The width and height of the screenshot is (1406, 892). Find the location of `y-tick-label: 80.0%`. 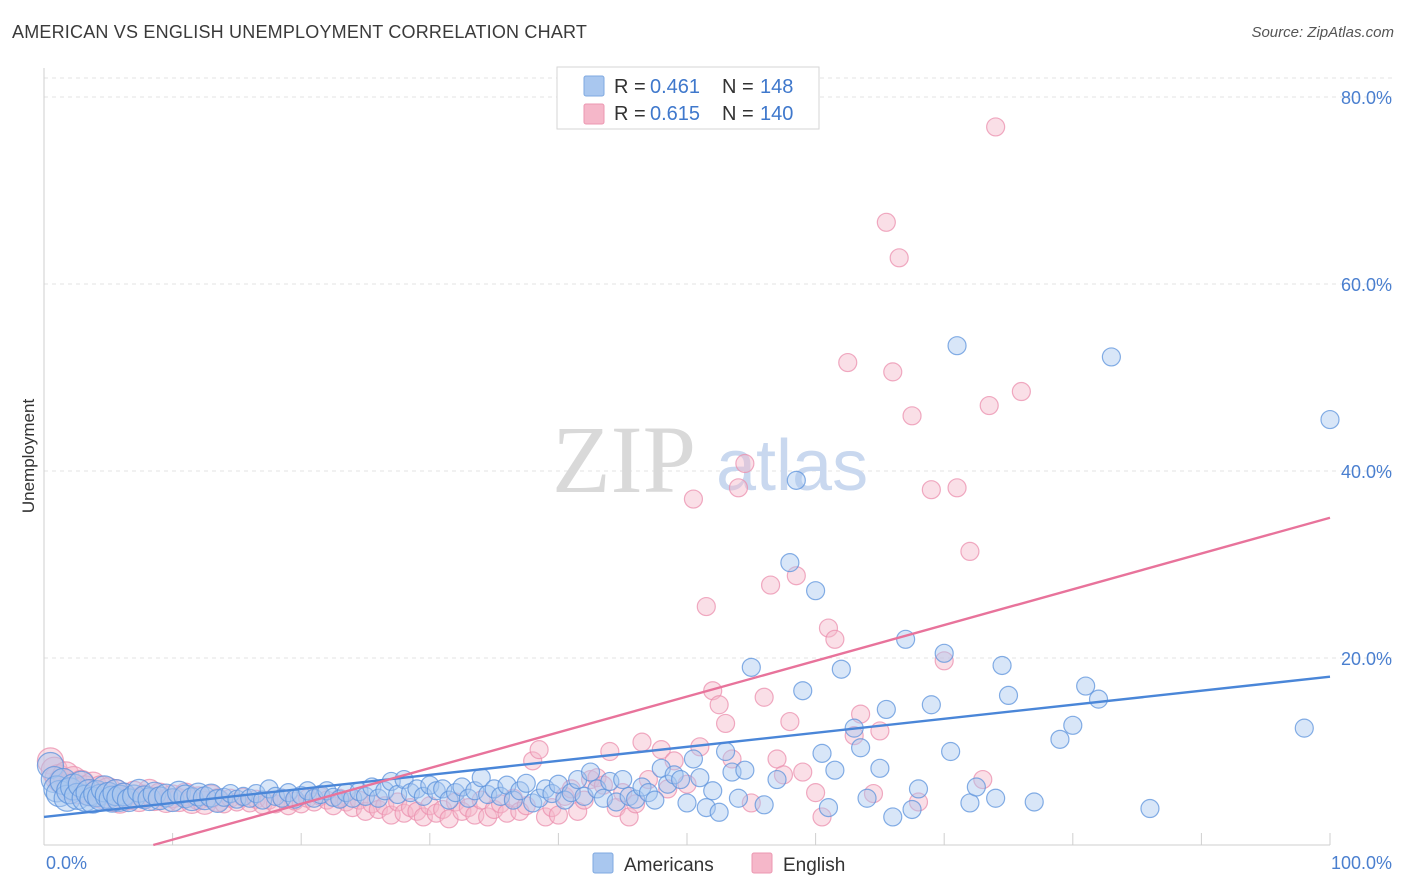

y-tick-label: 80.0% is located at coordinates (1366, 98).